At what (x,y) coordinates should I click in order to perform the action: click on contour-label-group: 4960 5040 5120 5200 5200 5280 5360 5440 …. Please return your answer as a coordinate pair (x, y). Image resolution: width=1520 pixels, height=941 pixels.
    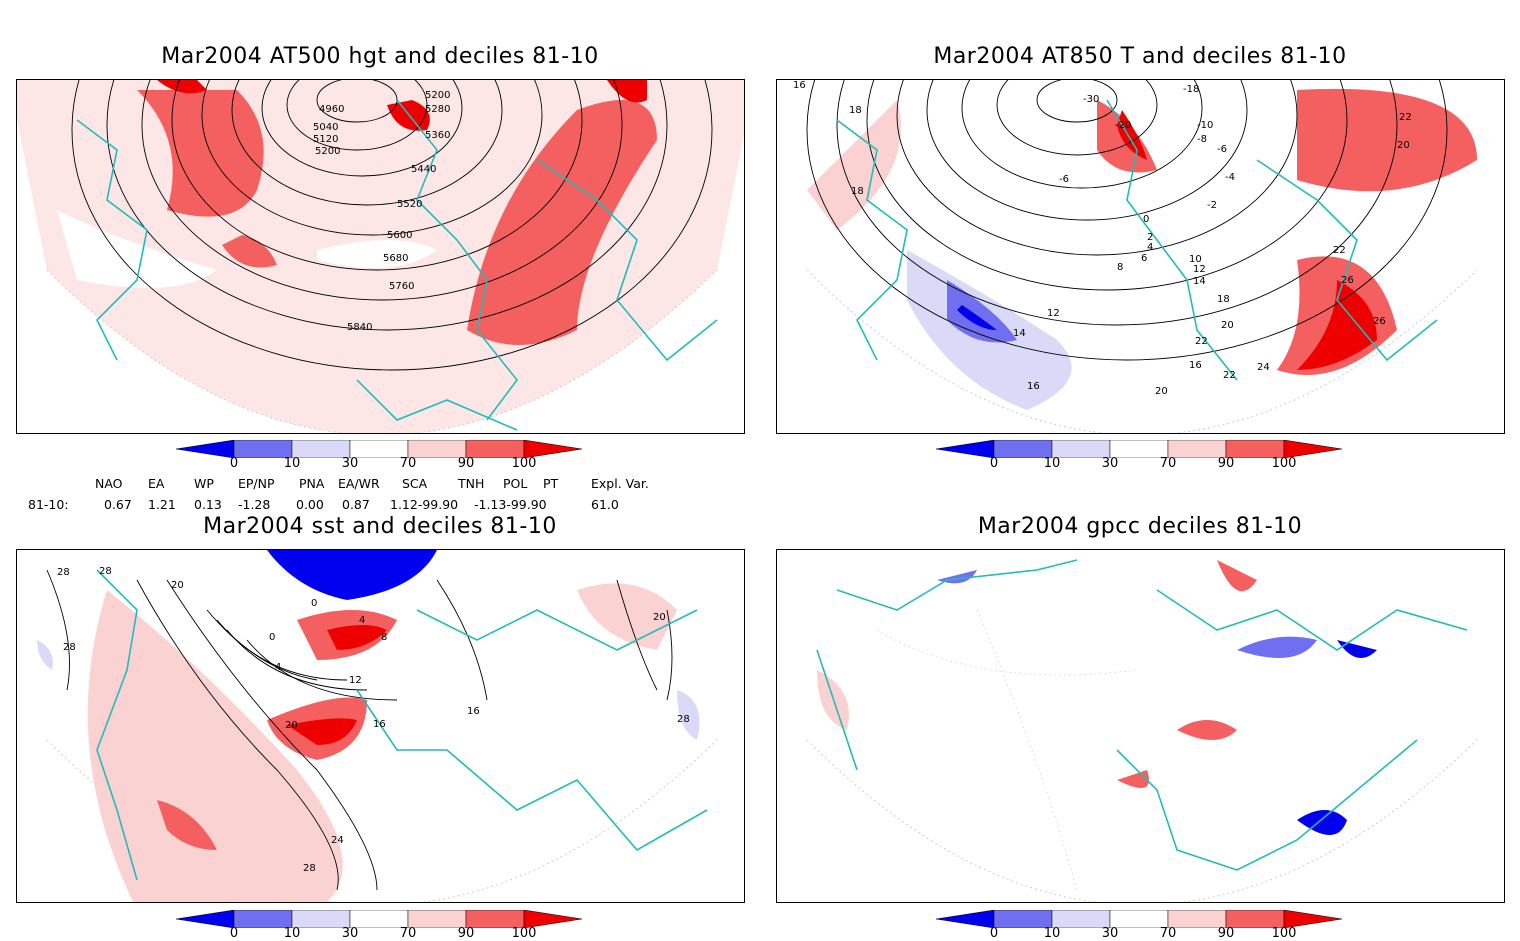
    Looking at the image, I should click on (381, 211).